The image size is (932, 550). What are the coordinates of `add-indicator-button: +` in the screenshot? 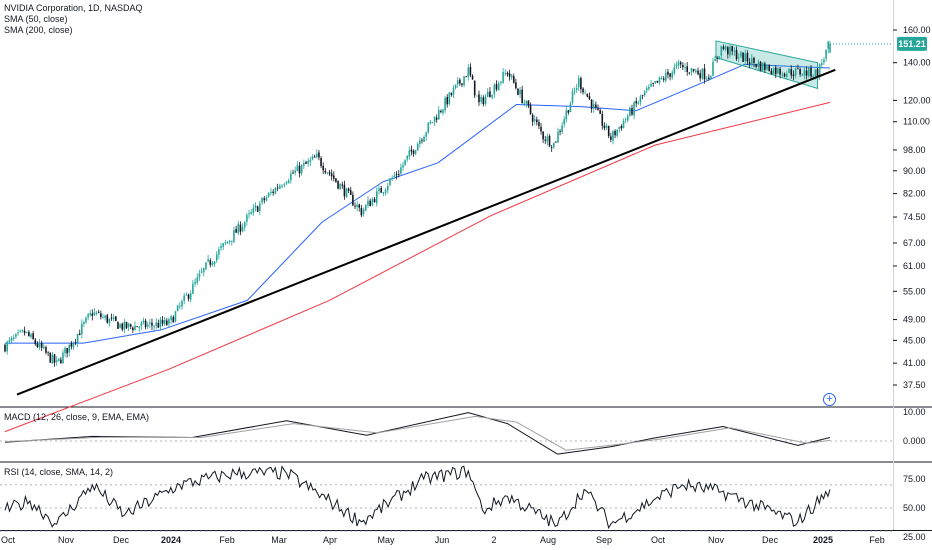 It's located at (829, 399).